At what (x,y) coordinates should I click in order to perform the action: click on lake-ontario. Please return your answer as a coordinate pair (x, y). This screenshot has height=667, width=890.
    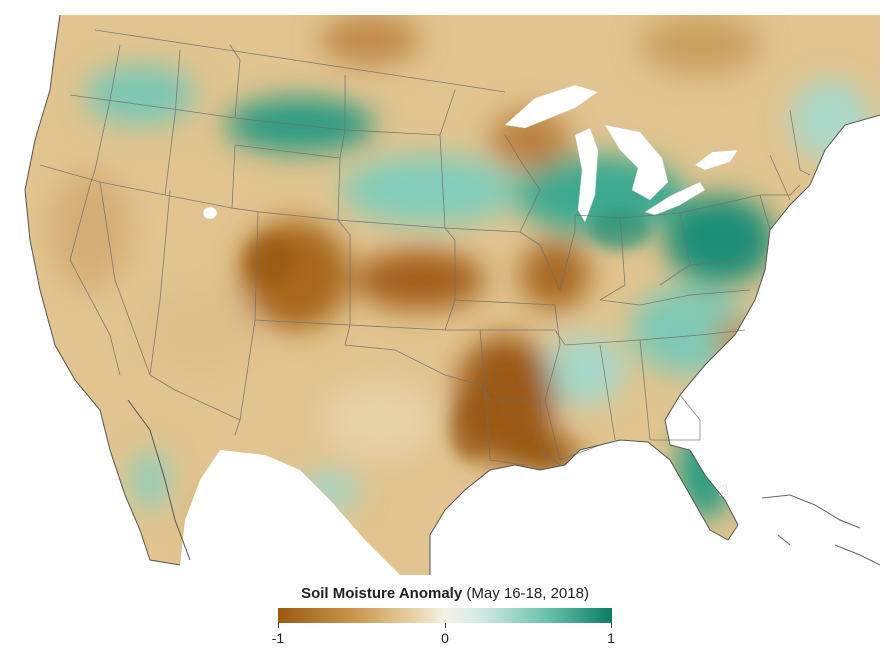
    Looking at the image, I should click on (716, 160).